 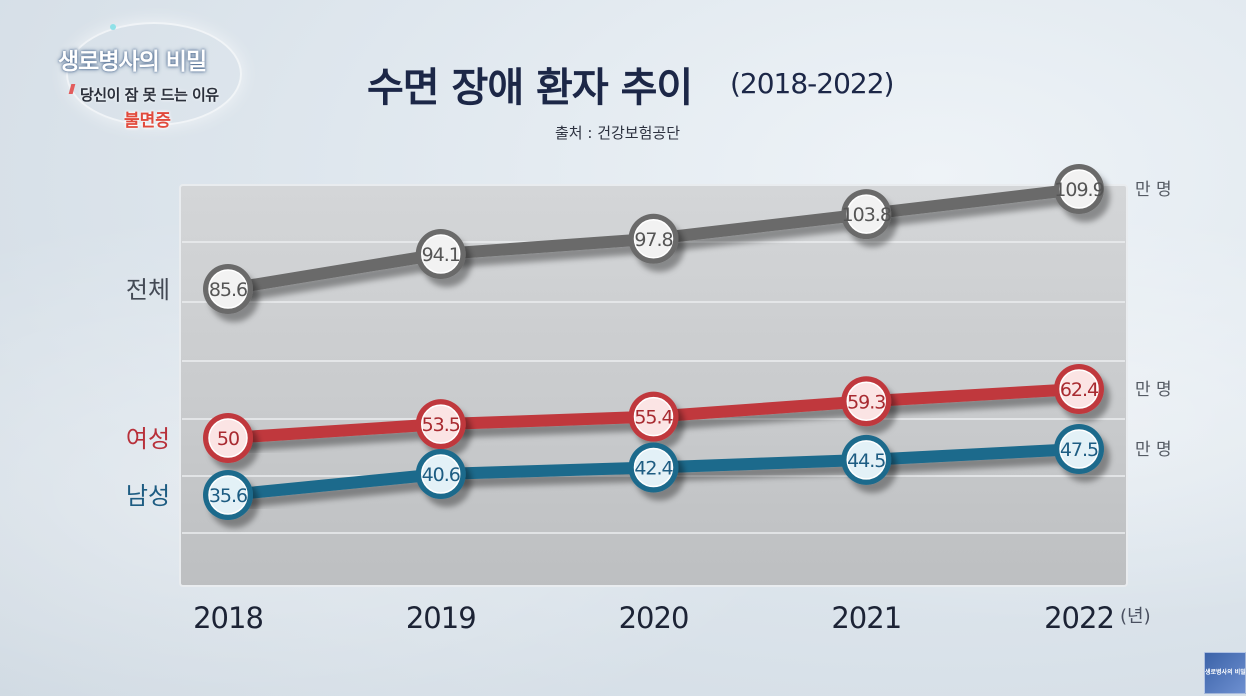 I want to click on title-year-range: (2018-2022), so click(x=812, y=83).